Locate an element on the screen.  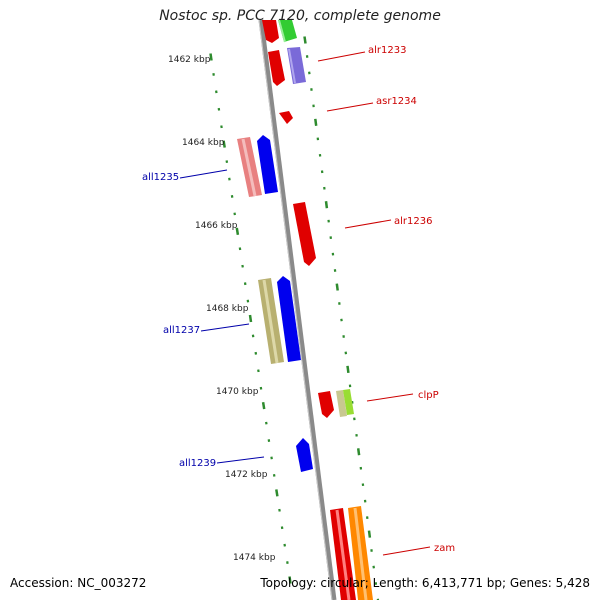
left-tick-track is located at coordinates (250, 318).